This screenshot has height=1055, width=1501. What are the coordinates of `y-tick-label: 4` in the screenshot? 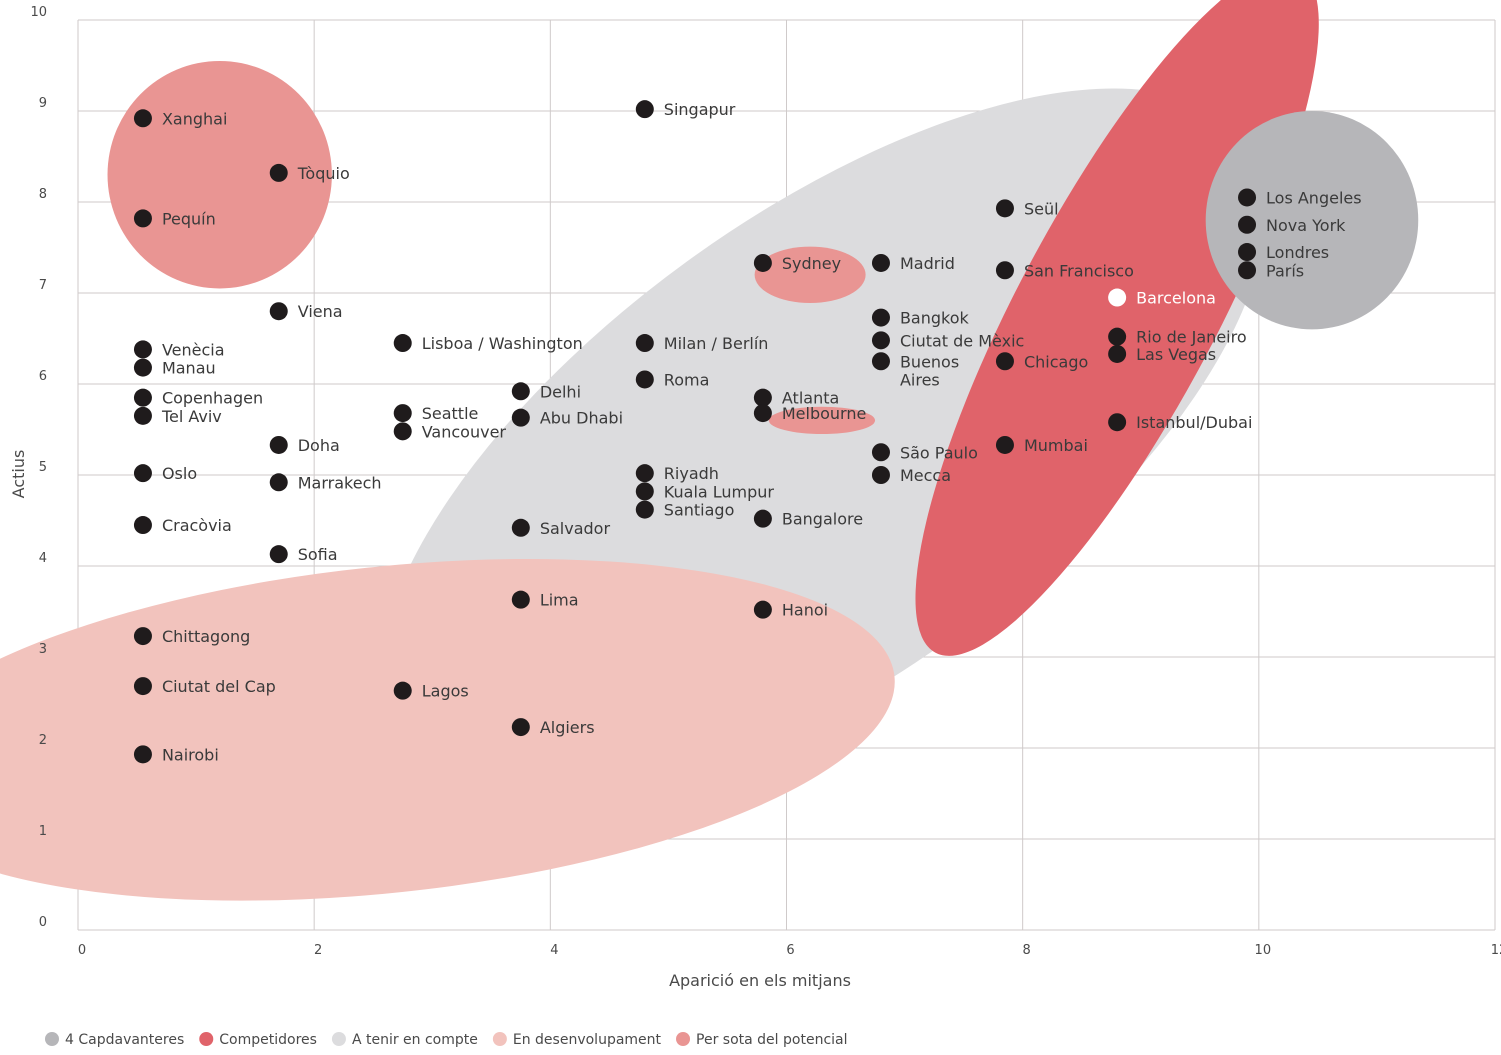 It's located at (43, 558).